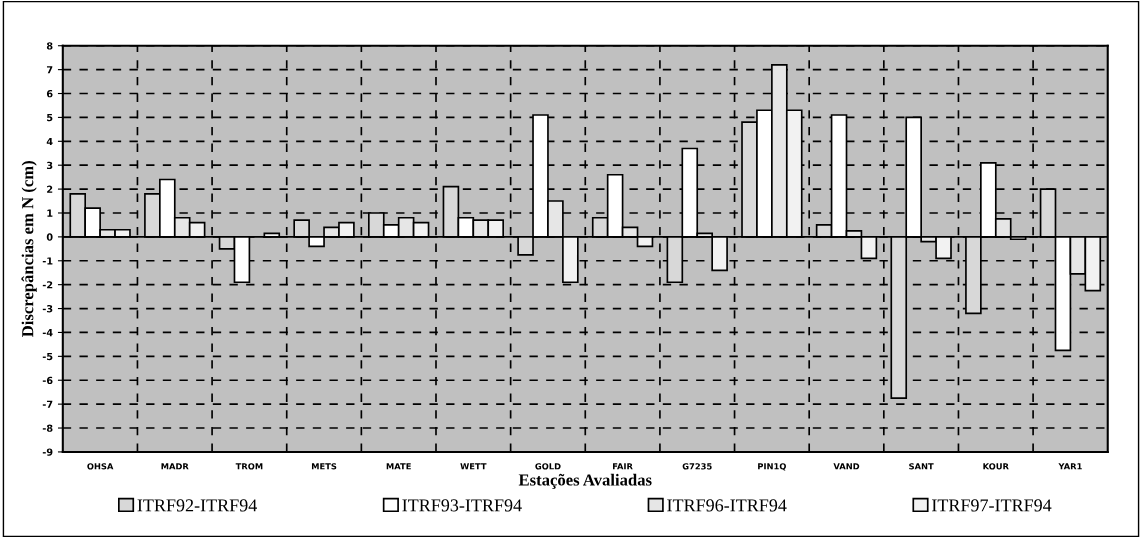 Image resolution: width=1142 pixels, height=538 pixels. Describe the element at coordinates (623, 466) in the screenshot. I see `x-tick-label: FAIR` at that location.